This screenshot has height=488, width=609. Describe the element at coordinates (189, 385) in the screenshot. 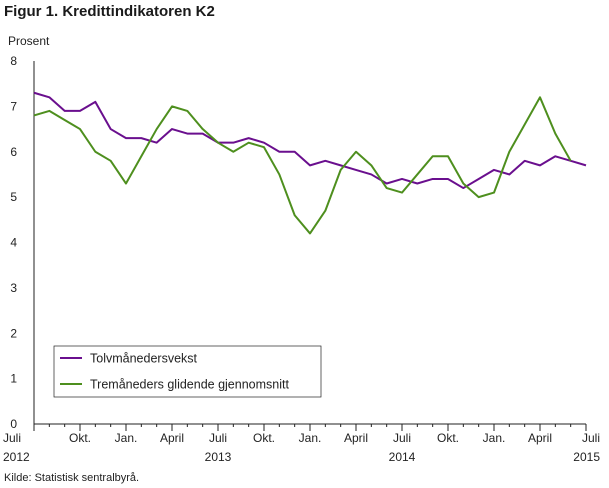

I see `legend-label-2: Tremåneders glidende gjennomsnitt` at that location.